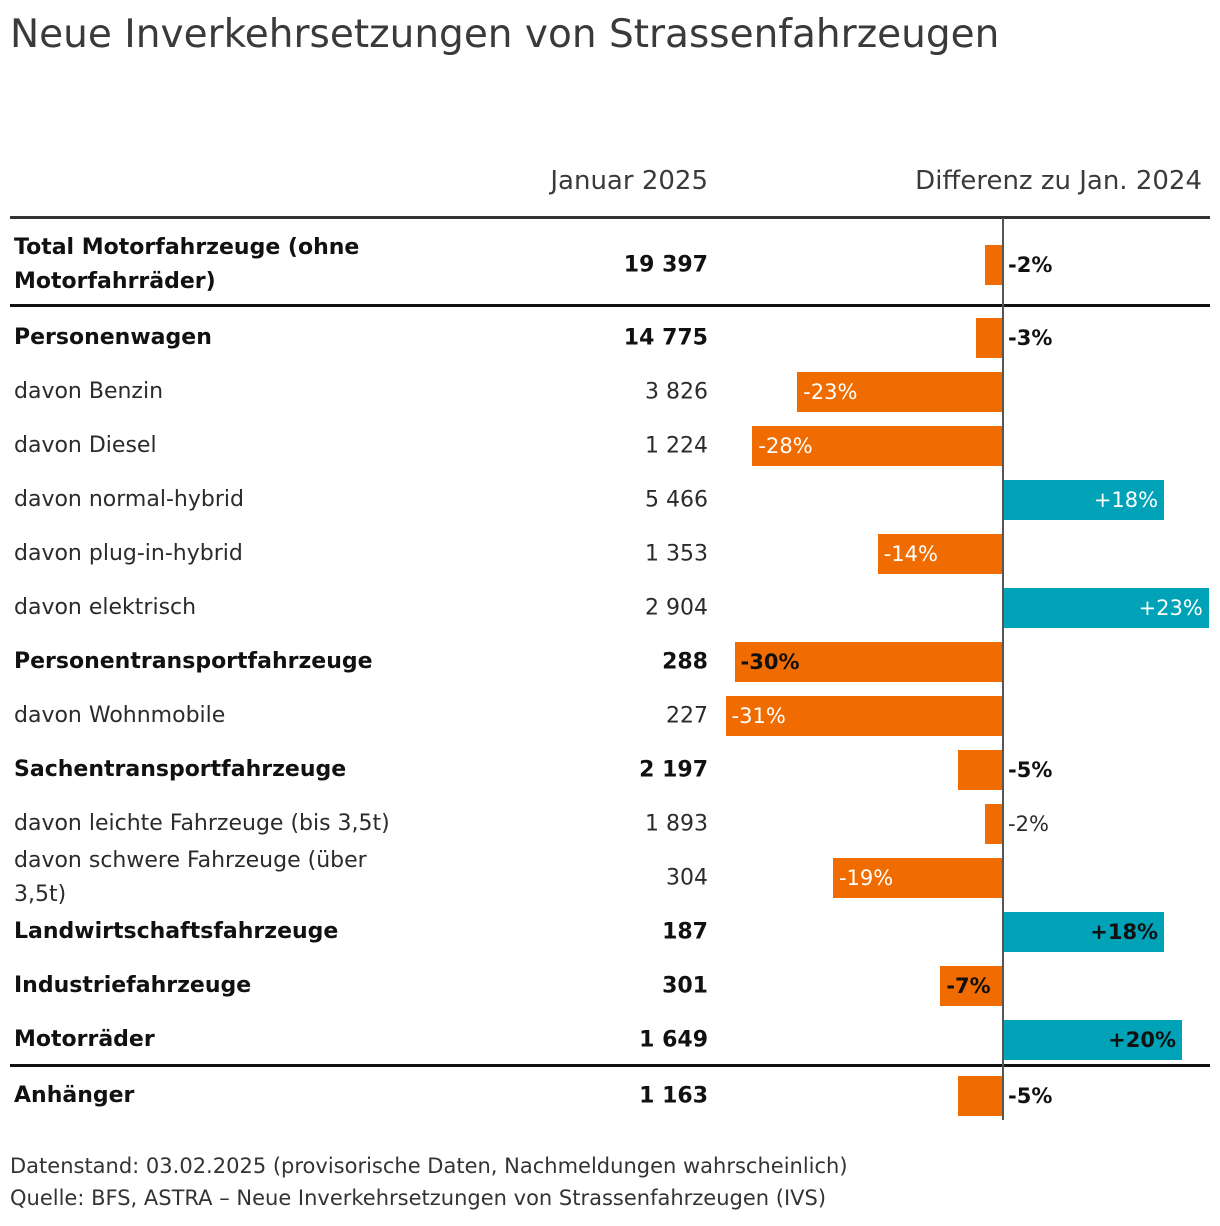 The height and width of the screenshot is (1226, 1220). I want to click on row-value: 1 649, so click(673, 1040).